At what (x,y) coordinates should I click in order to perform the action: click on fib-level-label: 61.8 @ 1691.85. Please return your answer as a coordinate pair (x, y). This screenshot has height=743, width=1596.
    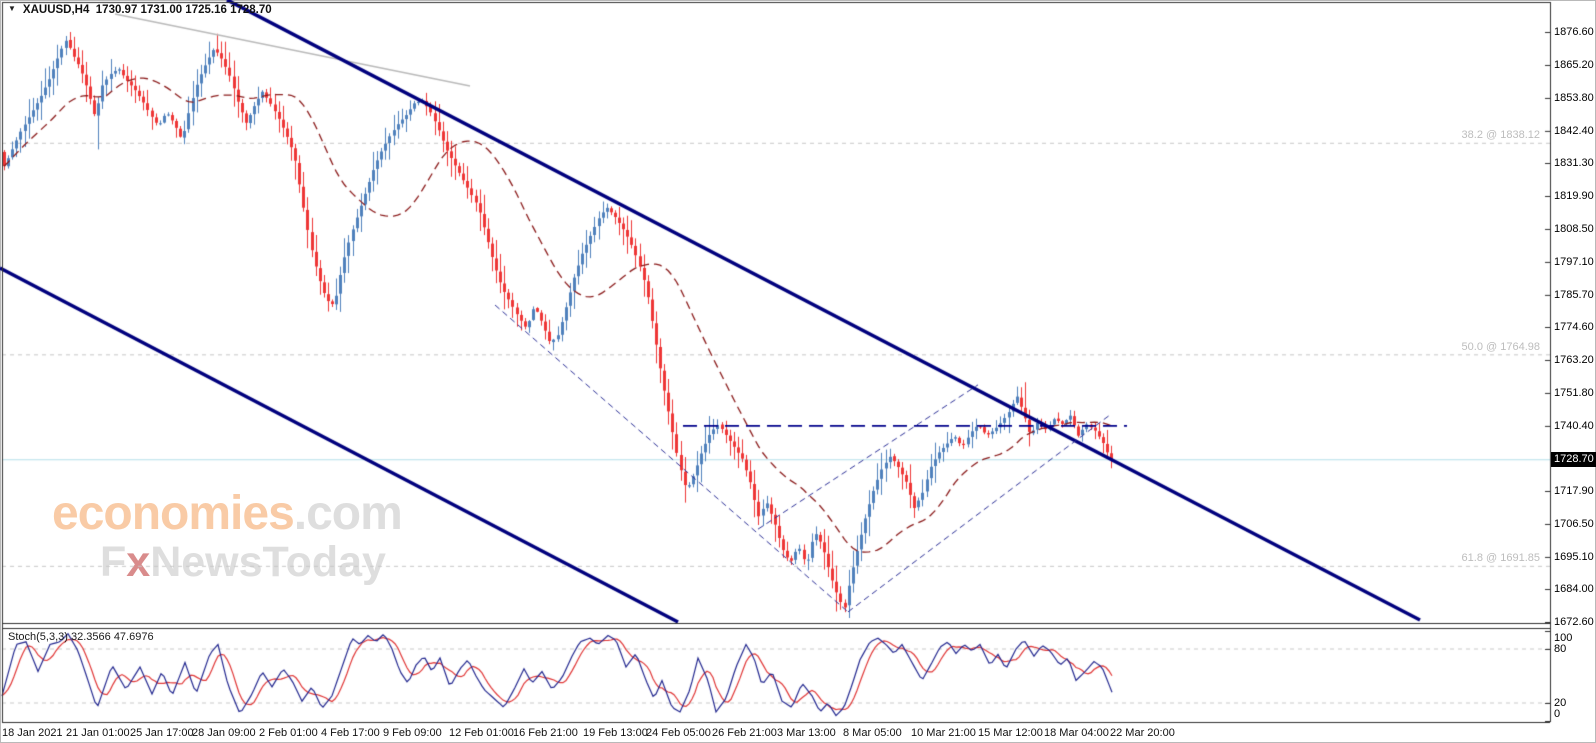
    Looking at the image, I should click on (1500, 558).